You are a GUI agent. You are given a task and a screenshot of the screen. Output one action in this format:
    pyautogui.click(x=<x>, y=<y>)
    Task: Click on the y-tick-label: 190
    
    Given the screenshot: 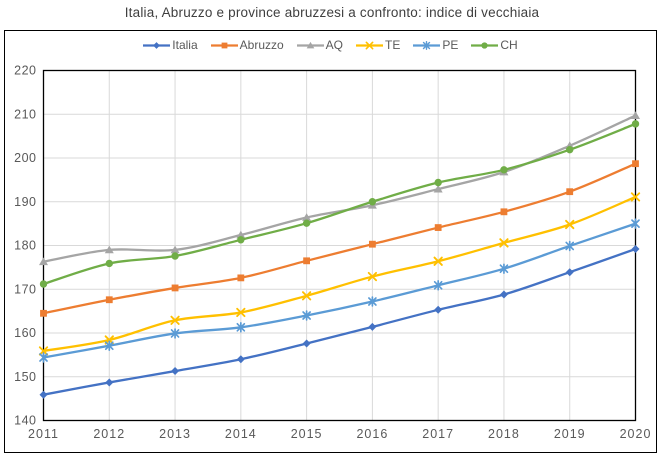 What is the action you would take?
    pyautogui.click(x=25, y=202)
    